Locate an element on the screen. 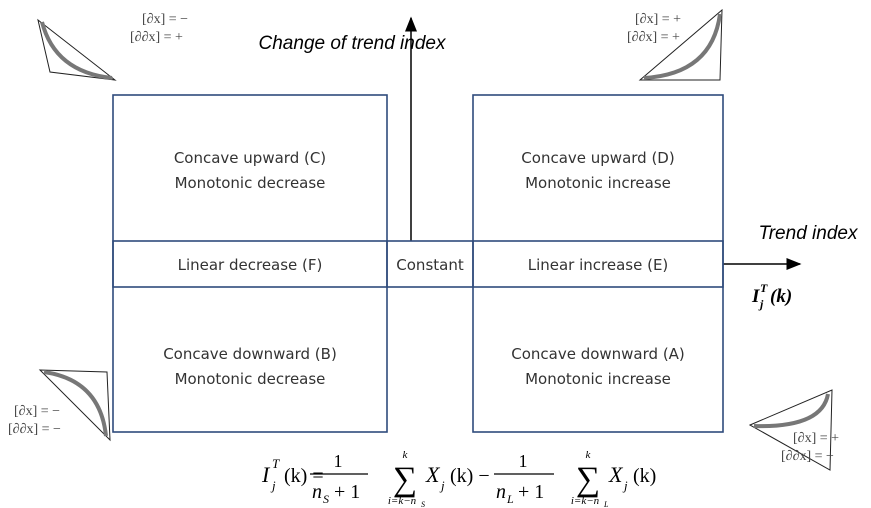 Image resolution: width=871 pixels, height=508 pixels. f-body-arg: (k) − is located at coordinates (470, 476).